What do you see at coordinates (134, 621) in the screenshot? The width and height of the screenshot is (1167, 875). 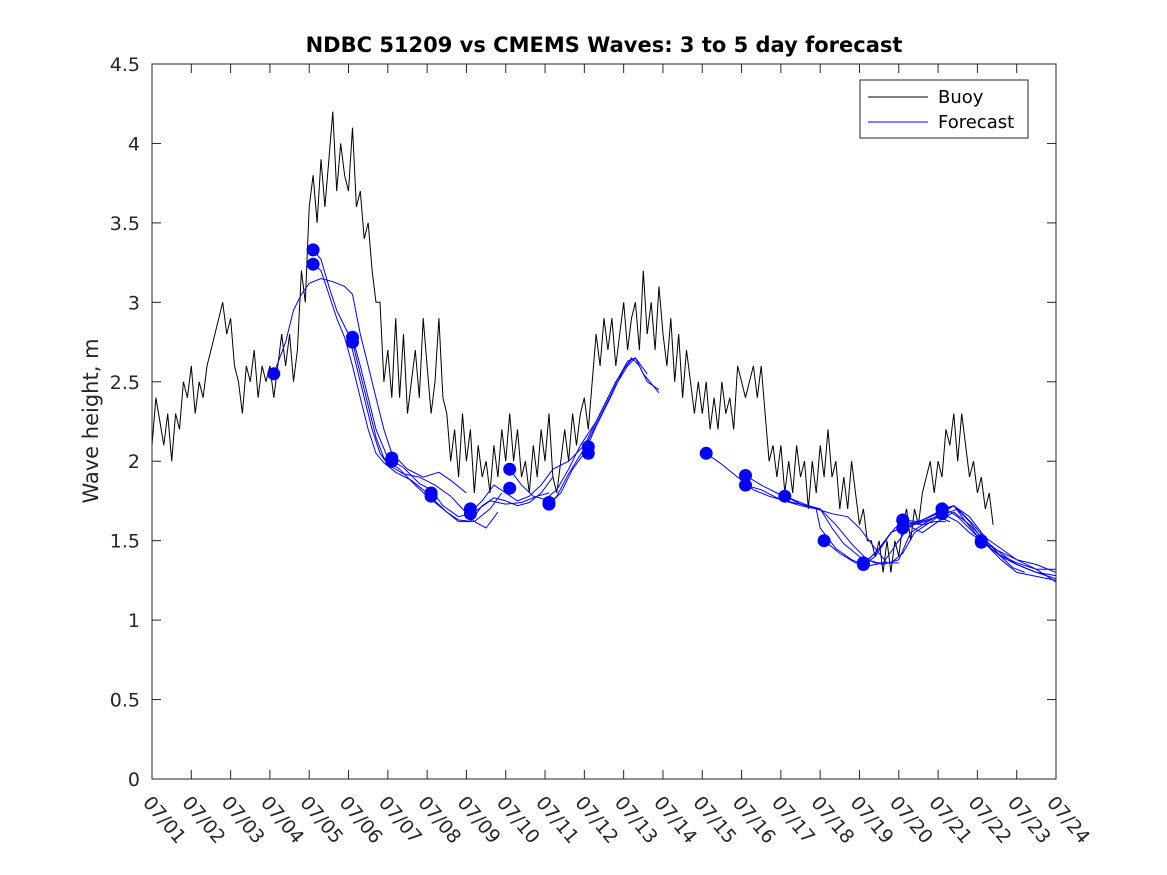 I see `y-tick-label-2: 1` at bounding box center [134, 621].